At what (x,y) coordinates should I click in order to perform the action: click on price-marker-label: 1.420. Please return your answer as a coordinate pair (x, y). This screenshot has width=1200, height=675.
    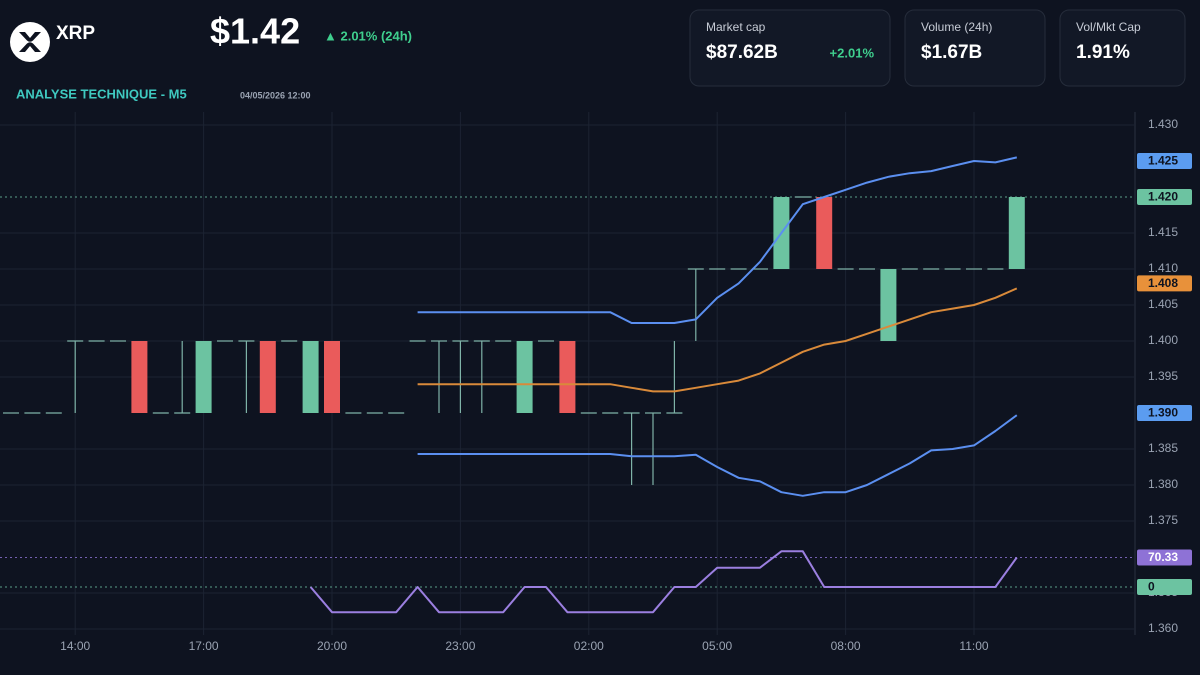
    Looking at the image, I should click on (1163, 197).